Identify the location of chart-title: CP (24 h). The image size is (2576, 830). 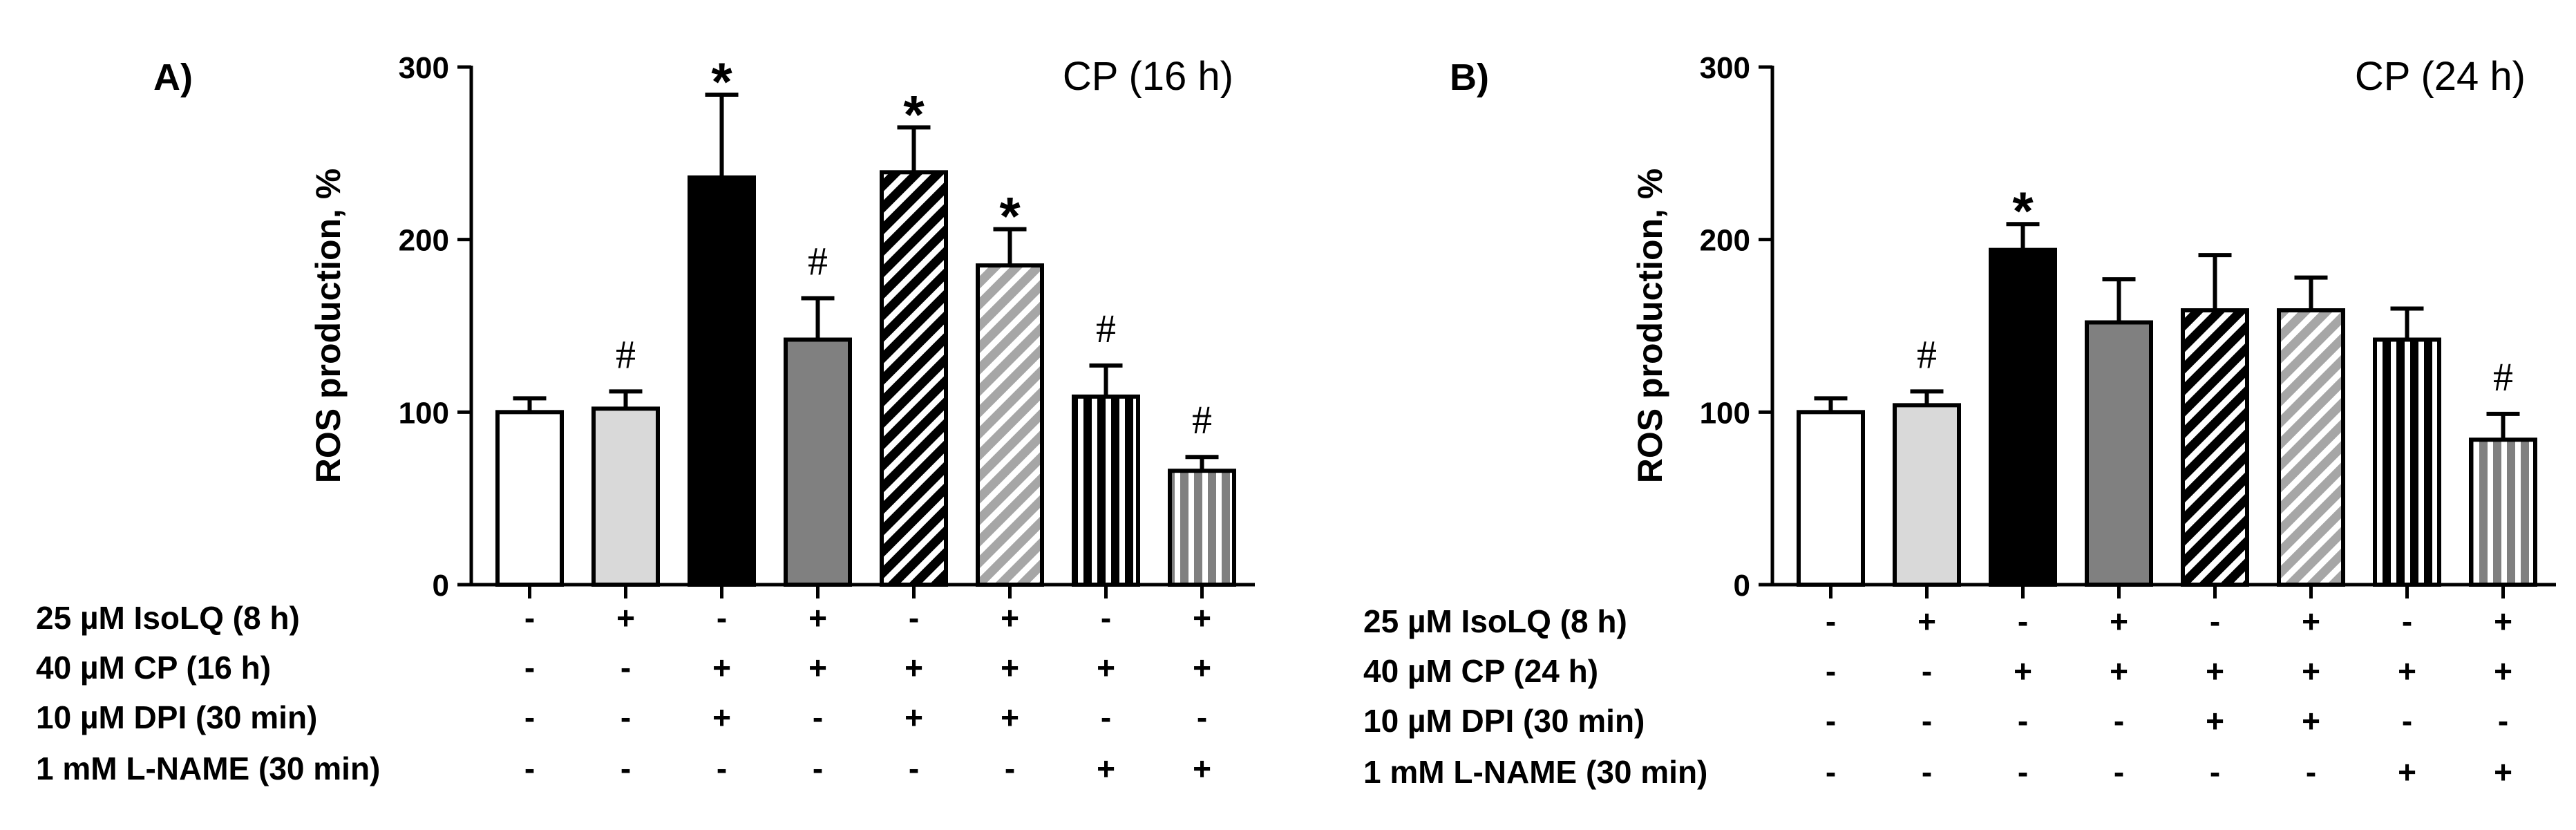
(2440, 76).